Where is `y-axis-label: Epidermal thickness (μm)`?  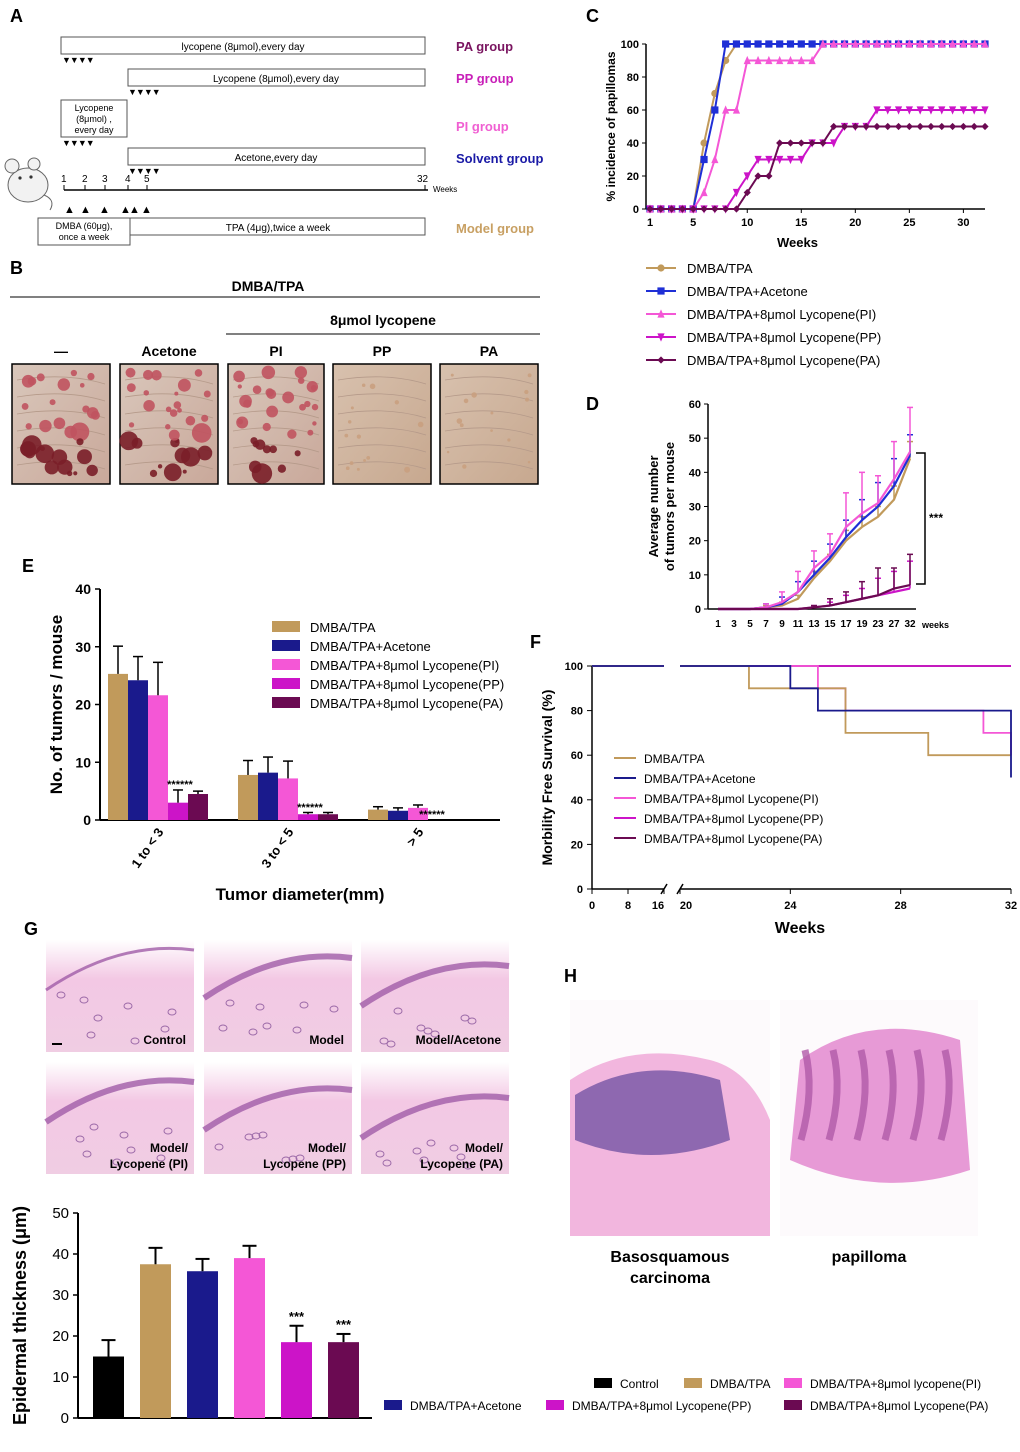 y-axis-label: Epidermal thickness (μm) is located at coordinates (20, 1315).